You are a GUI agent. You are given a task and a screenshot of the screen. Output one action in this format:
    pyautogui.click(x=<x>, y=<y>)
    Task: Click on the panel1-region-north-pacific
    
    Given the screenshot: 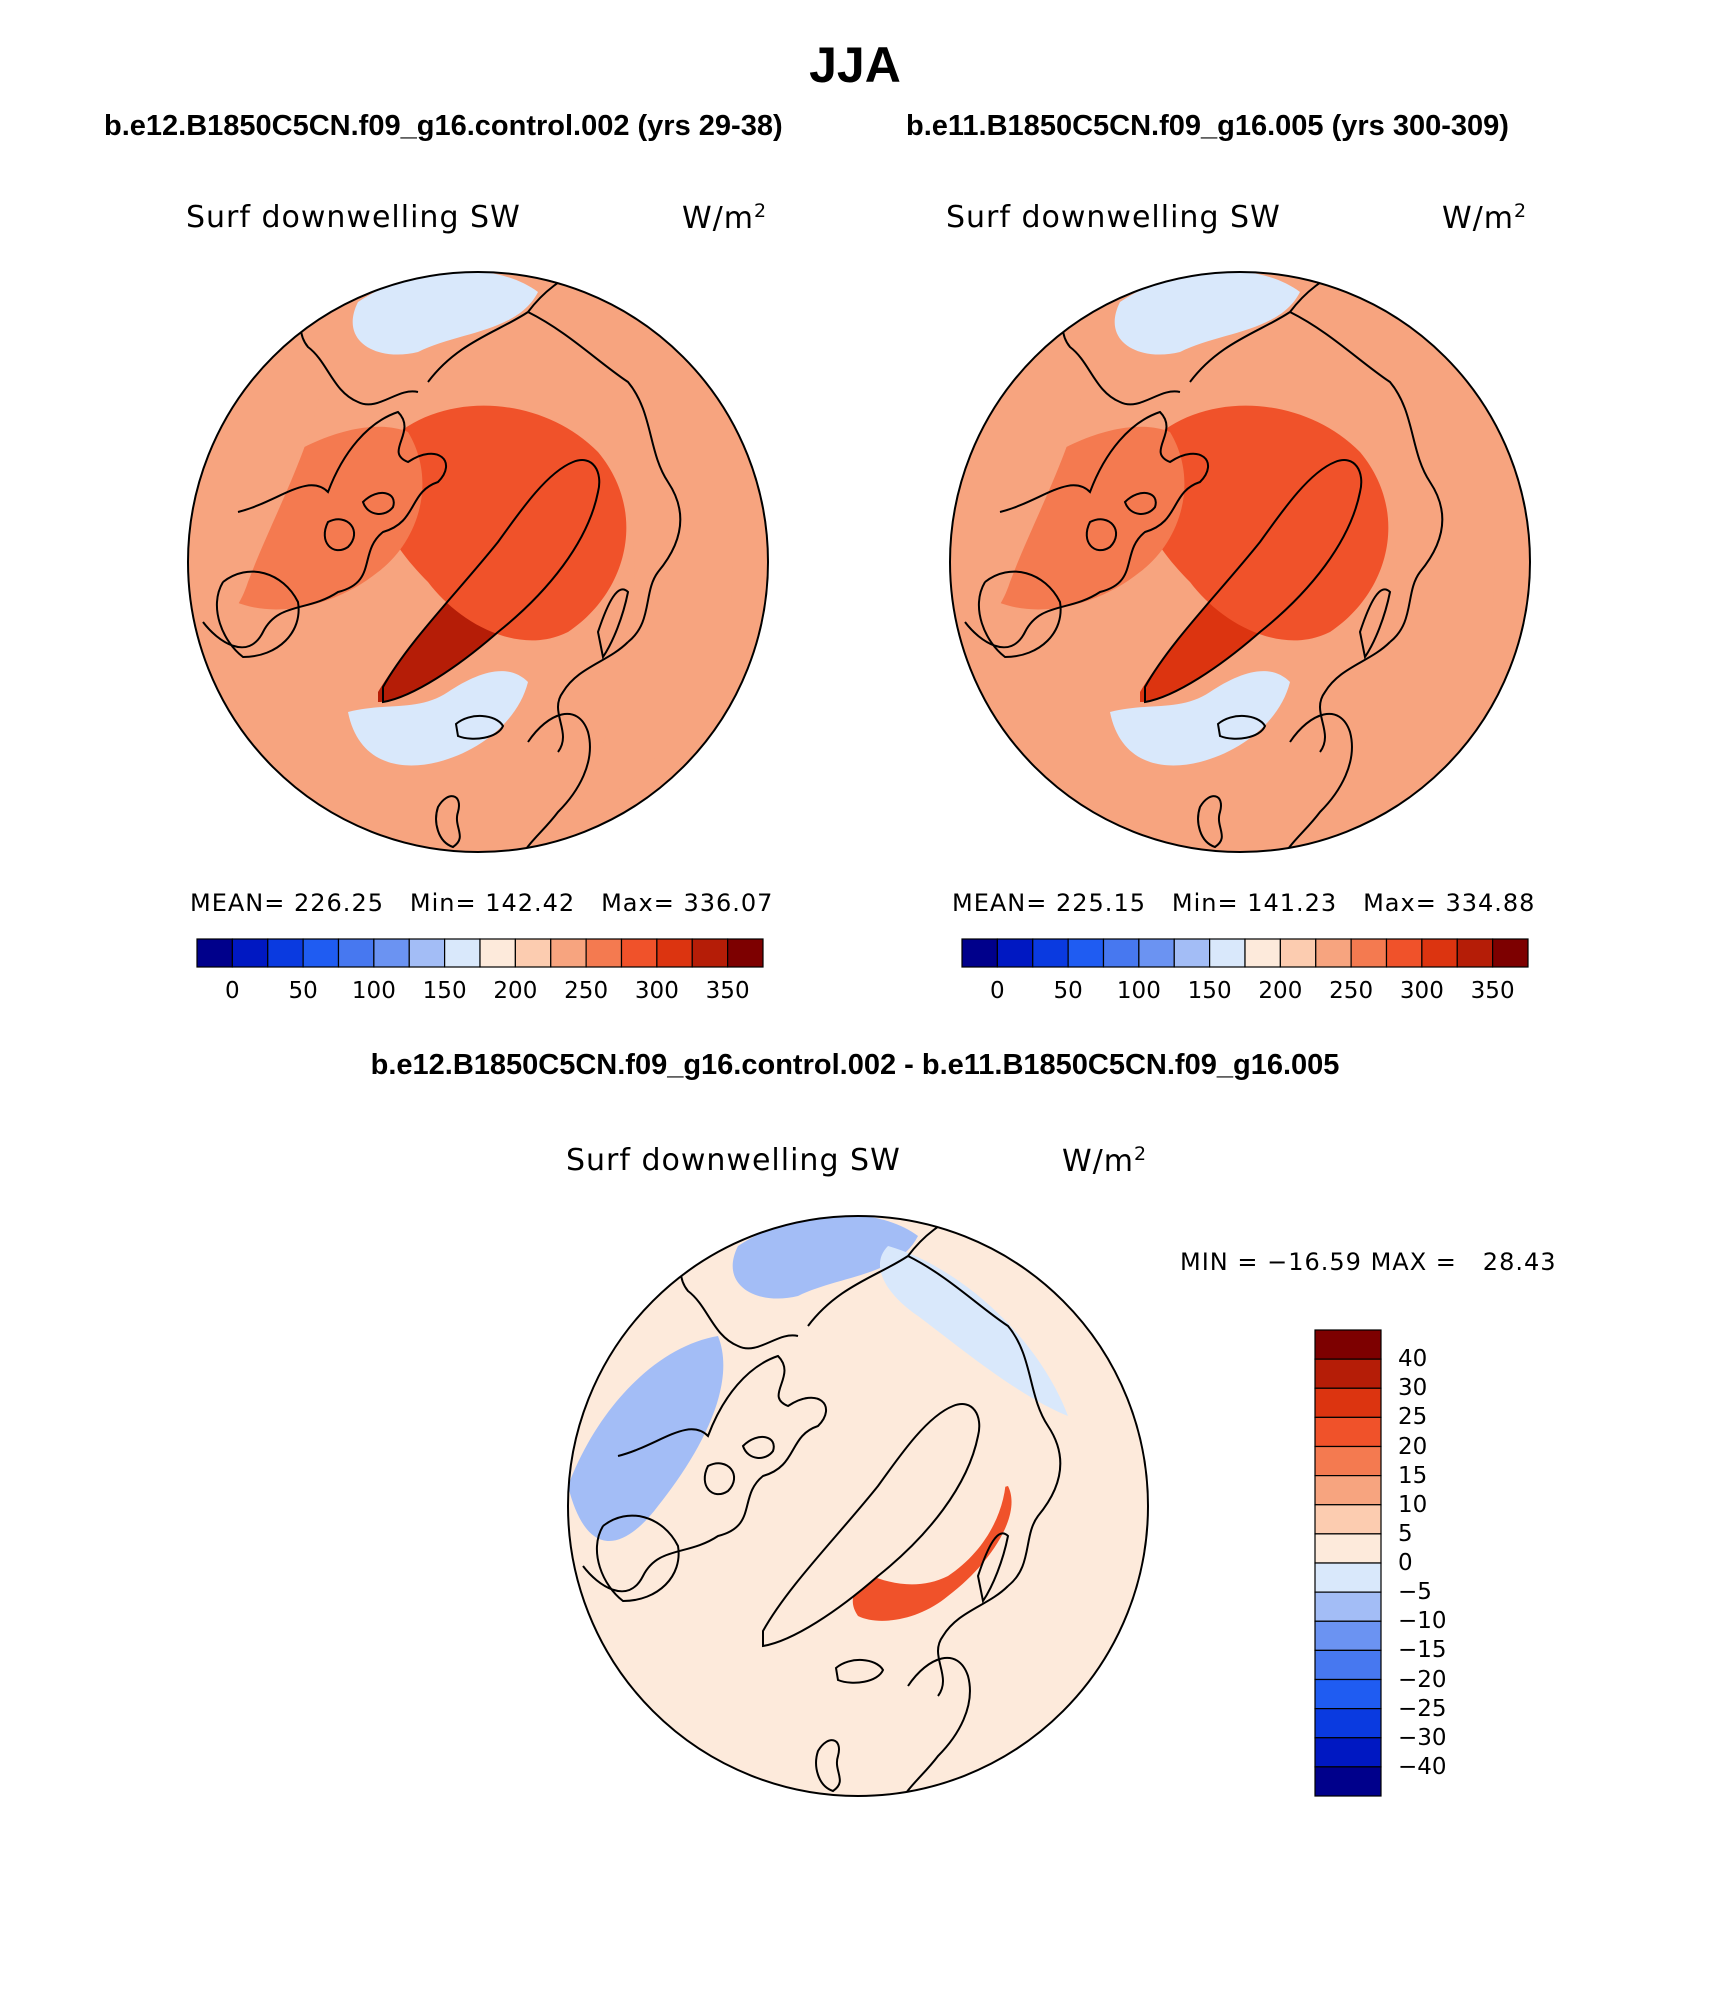 What is the action you would take?
    pyautogui.click(x=445, y=313)
    